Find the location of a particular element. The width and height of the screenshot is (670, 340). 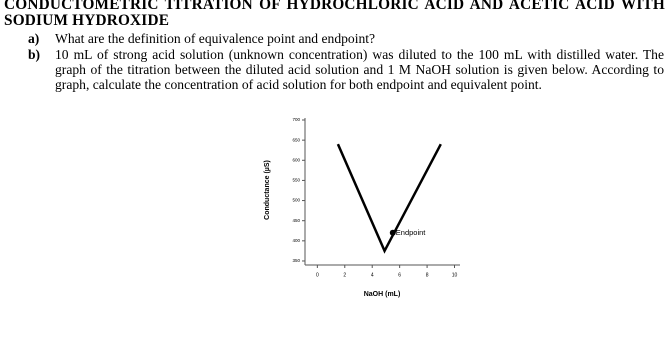

x-tick-label: 10 is located at coordinates (455, 275).